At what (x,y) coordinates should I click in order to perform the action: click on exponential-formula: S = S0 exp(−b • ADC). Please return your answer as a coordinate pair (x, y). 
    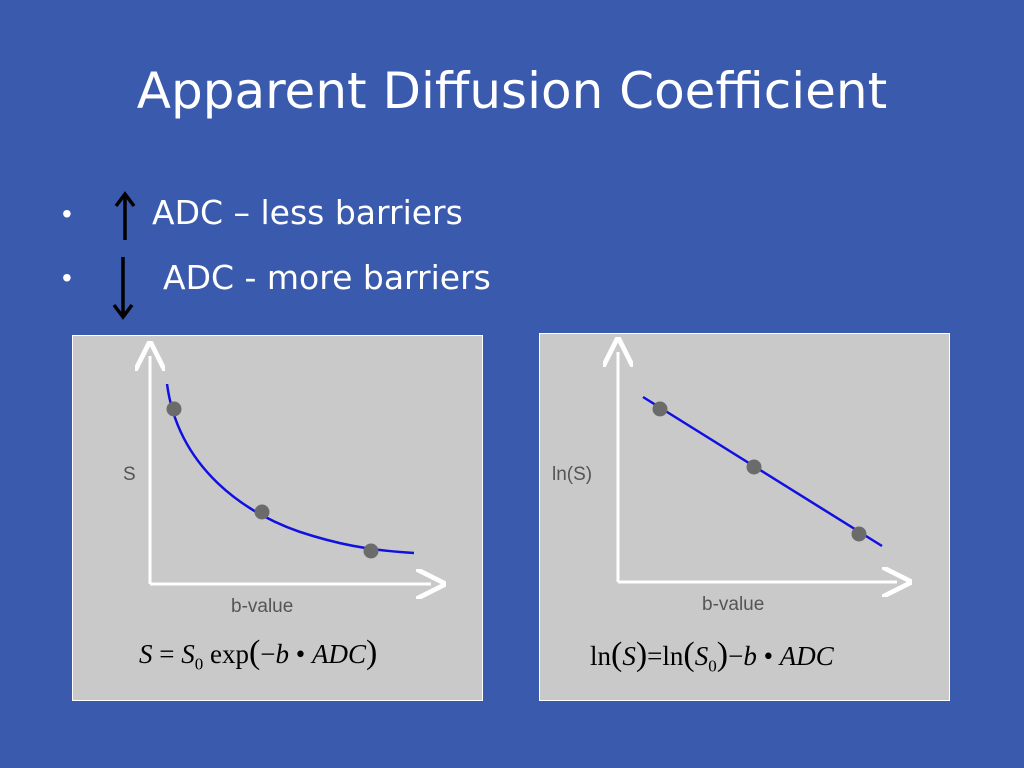
    Looking at the image, I should click on (258, 654).